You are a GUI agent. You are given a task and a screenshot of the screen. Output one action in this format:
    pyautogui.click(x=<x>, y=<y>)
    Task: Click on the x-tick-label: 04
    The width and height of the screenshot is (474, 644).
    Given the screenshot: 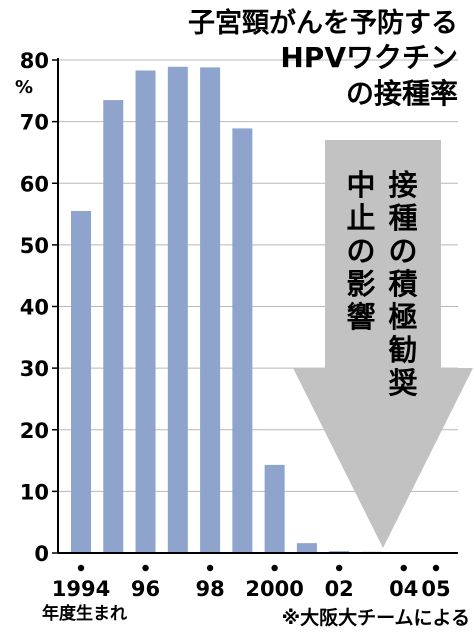 What is the action you would take?
    pyautogui.click(x=403, y=589)
    